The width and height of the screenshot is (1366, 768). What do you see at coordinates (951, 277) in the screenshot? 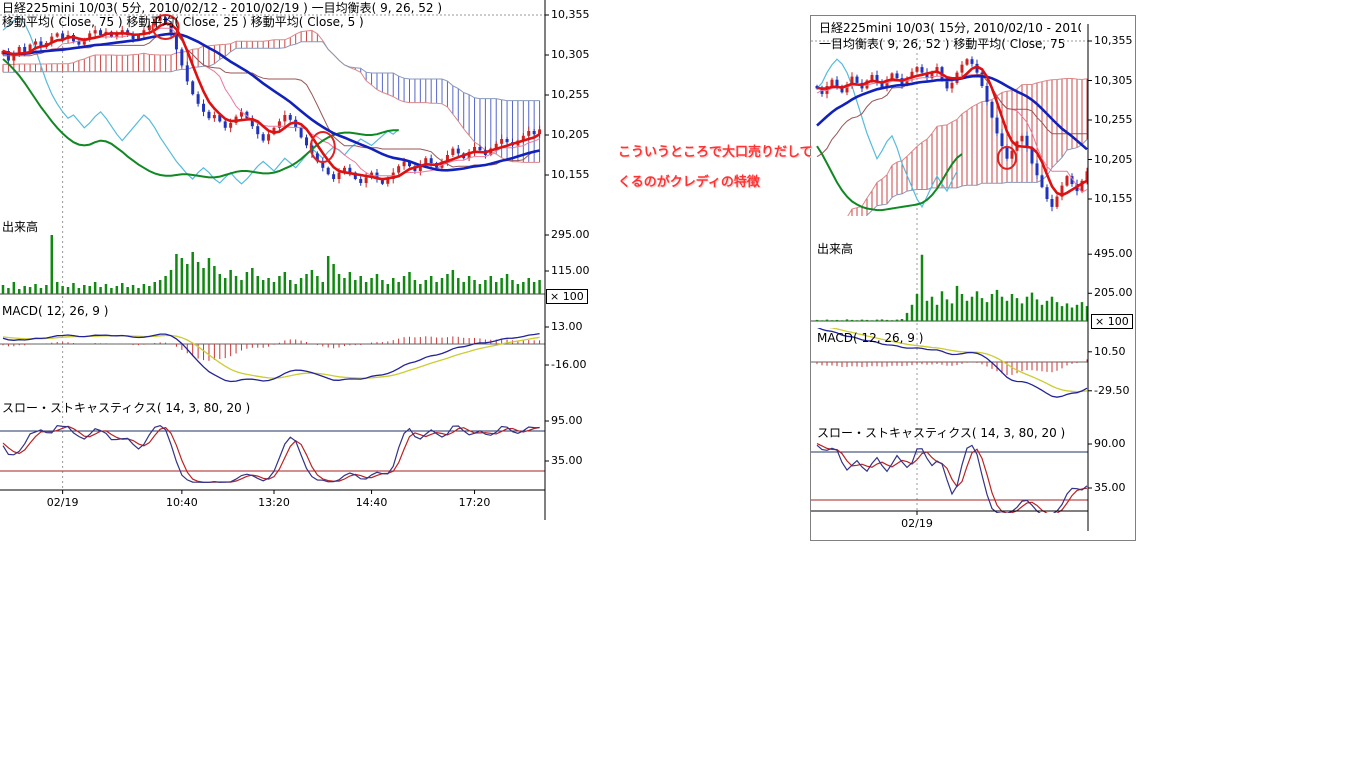
I see `chart-canvas` at bounding box center [951, 277].